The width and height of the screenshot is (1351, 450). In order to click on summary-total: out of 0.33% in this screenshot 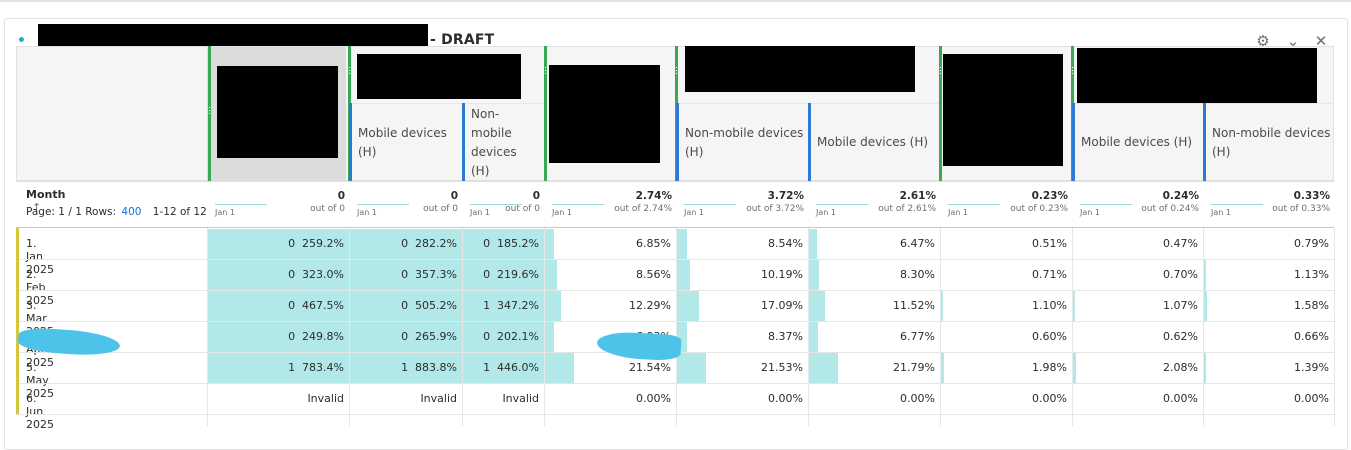, I will do `click(1301, 209)`.